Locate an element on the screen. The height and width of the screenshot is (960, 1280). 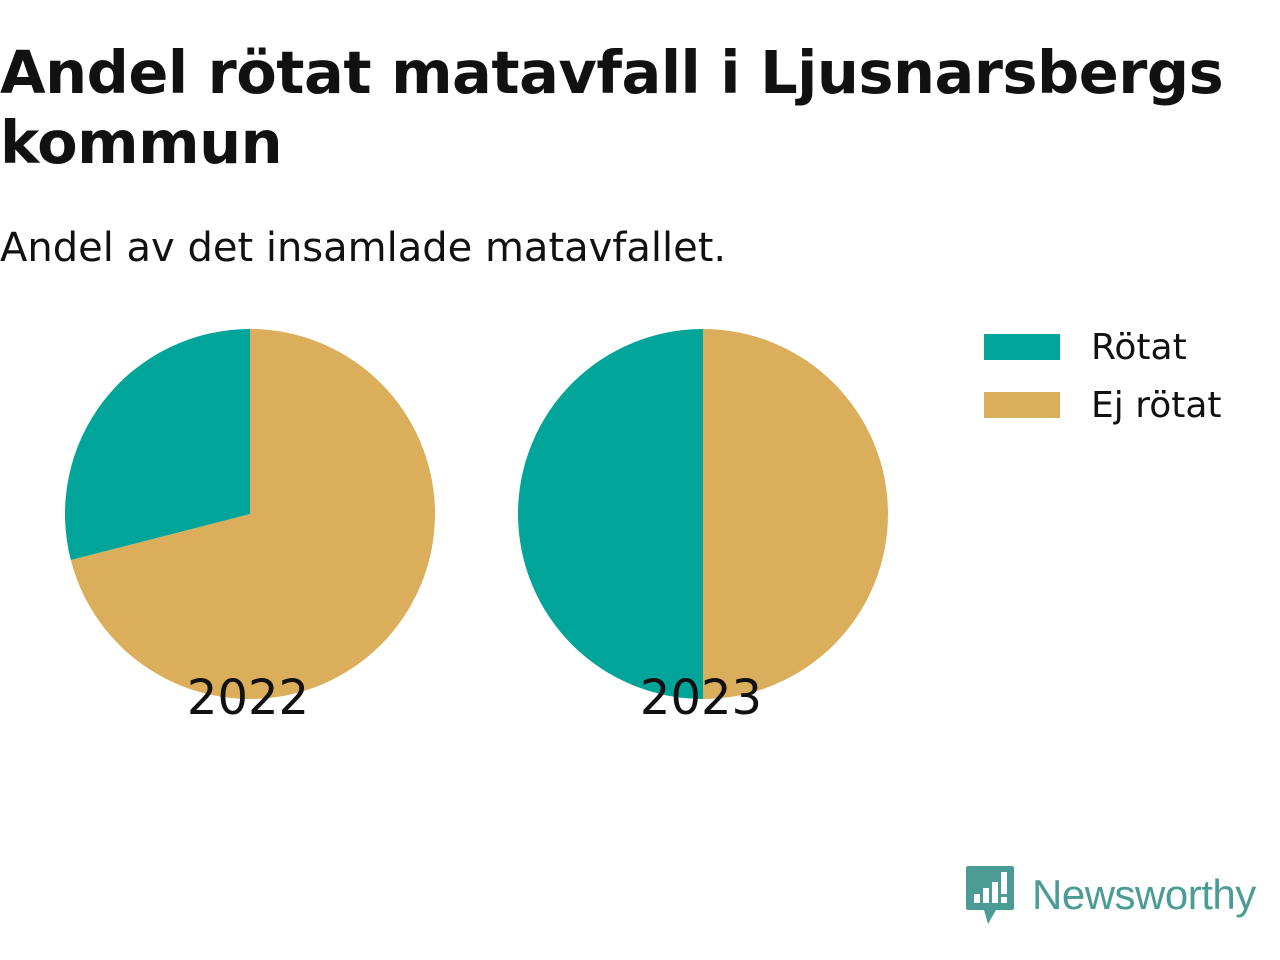
legend-swatch-ej-rotat is located at coordinates (1022, 405).